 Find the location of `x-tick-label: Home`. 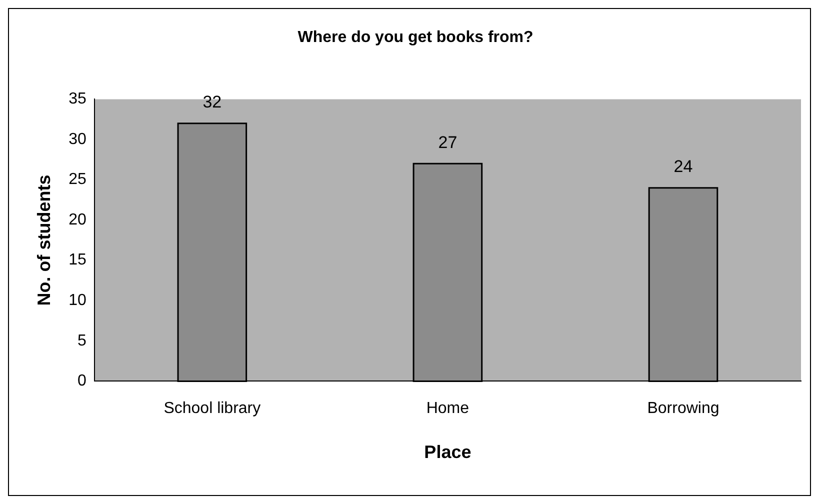

x-tick-label: Home is located at coordinates (448, 409).